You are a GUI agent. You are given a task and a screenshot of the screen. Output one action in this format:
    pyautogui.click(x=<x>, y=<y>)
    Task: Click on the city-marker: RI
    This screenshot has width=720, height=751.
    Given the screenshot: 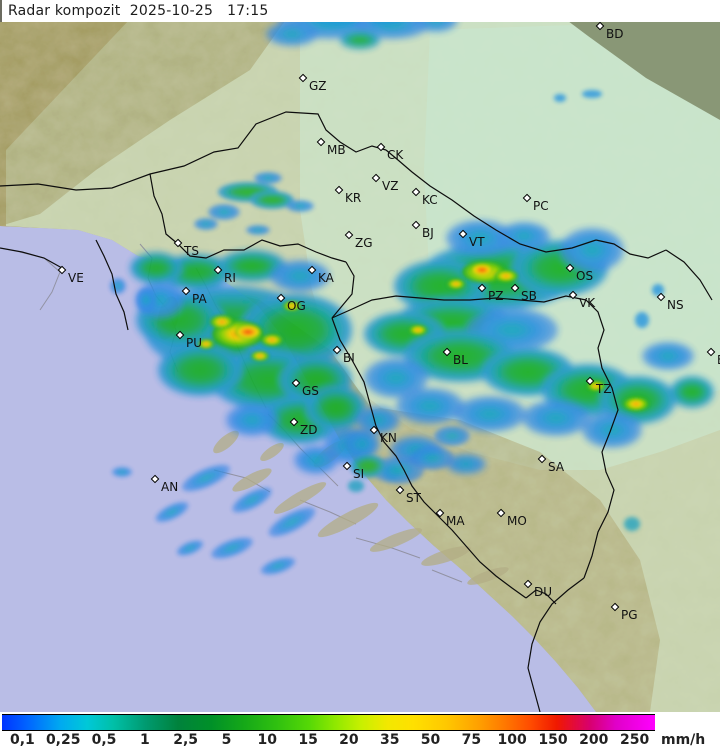 What is the action you would take?
    pyautogui.click(x=224, y=275)
    